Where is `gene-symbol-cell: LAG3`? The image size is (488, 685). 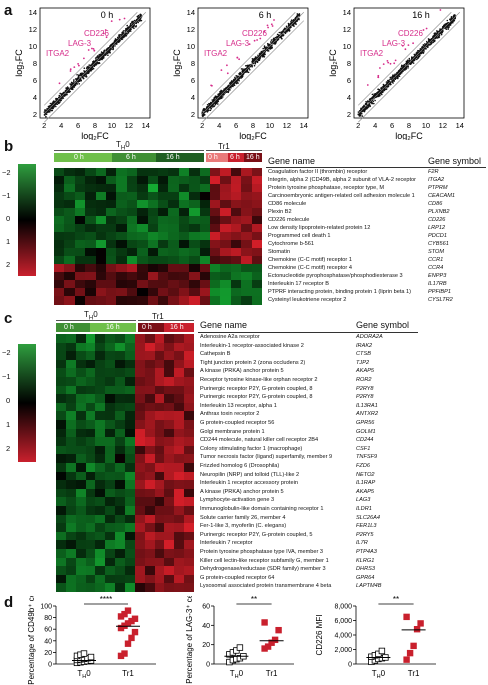 gene-symbol-cell: LAG3 is located at coordinates (363, 500).